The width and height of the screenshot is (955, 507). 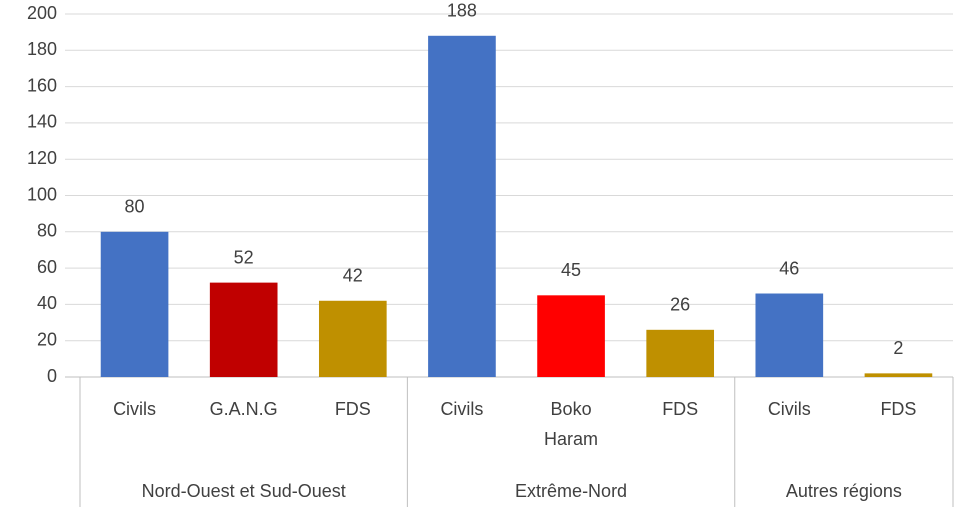 I want to click on y-tick-label: 180, so click(x=42, y=49).